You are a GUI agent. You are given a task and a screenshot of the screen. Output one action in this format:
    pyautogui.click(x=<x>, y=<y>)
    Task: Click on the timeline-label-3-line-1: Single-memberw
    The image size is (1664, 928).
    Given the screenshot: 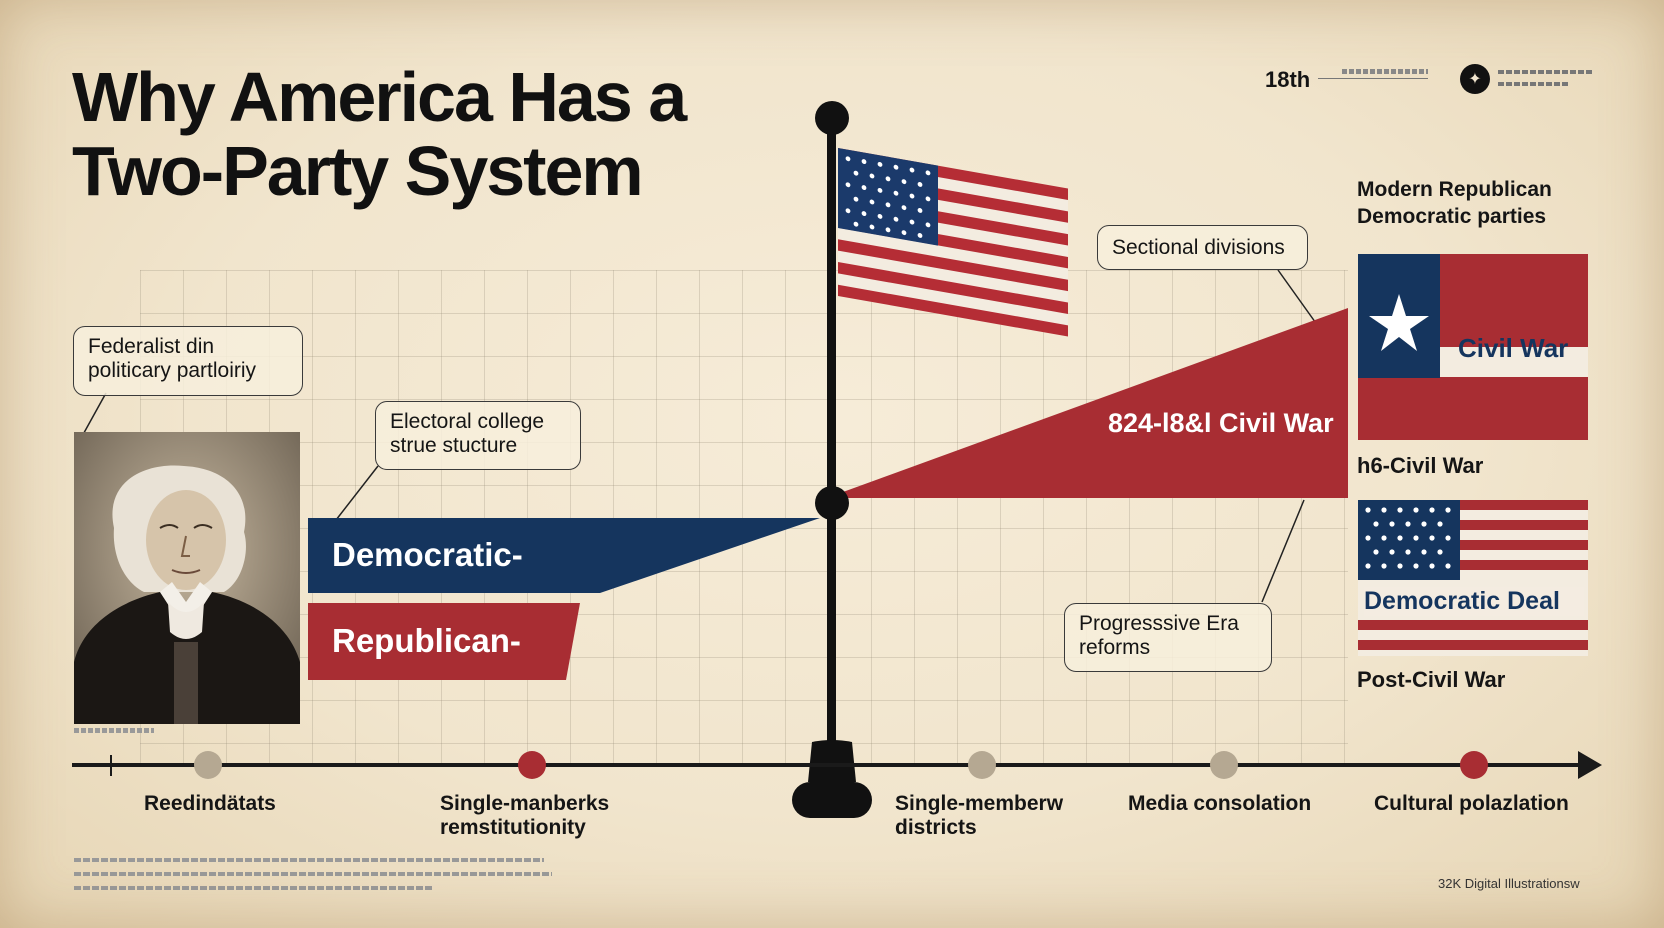 What is the action you would take?
    pyautogui.click(x=979, y=803)
    